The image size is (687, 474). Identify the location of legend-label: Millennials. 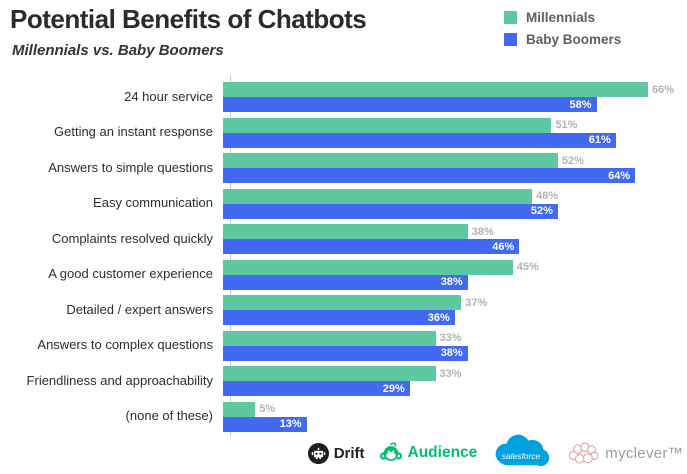
(561, 17).